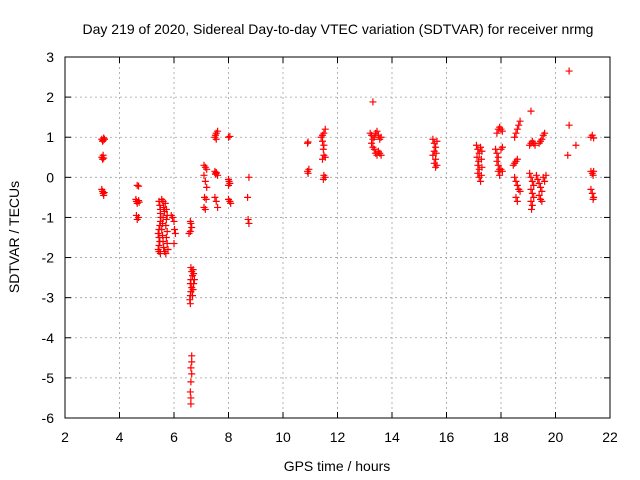 This screenshot has width=640, height=480. What do you see at coordinates (65, 437) in the screenshot?
I see `x-tick-label: 2` at bounding box center [65, 437].